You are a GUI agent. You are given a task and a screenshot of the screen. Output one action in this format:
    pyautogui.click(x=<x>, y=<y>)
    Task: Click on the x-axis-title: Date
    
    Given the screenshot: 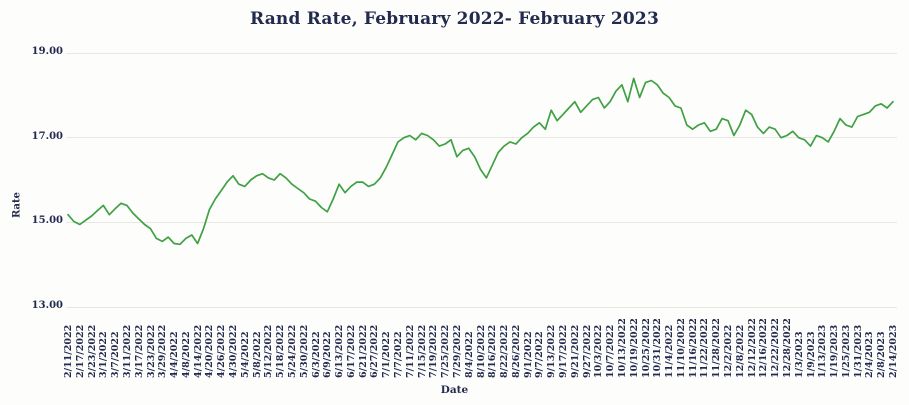 What is the action you would take?
    pyautogui.click(x=454, y=390)
    